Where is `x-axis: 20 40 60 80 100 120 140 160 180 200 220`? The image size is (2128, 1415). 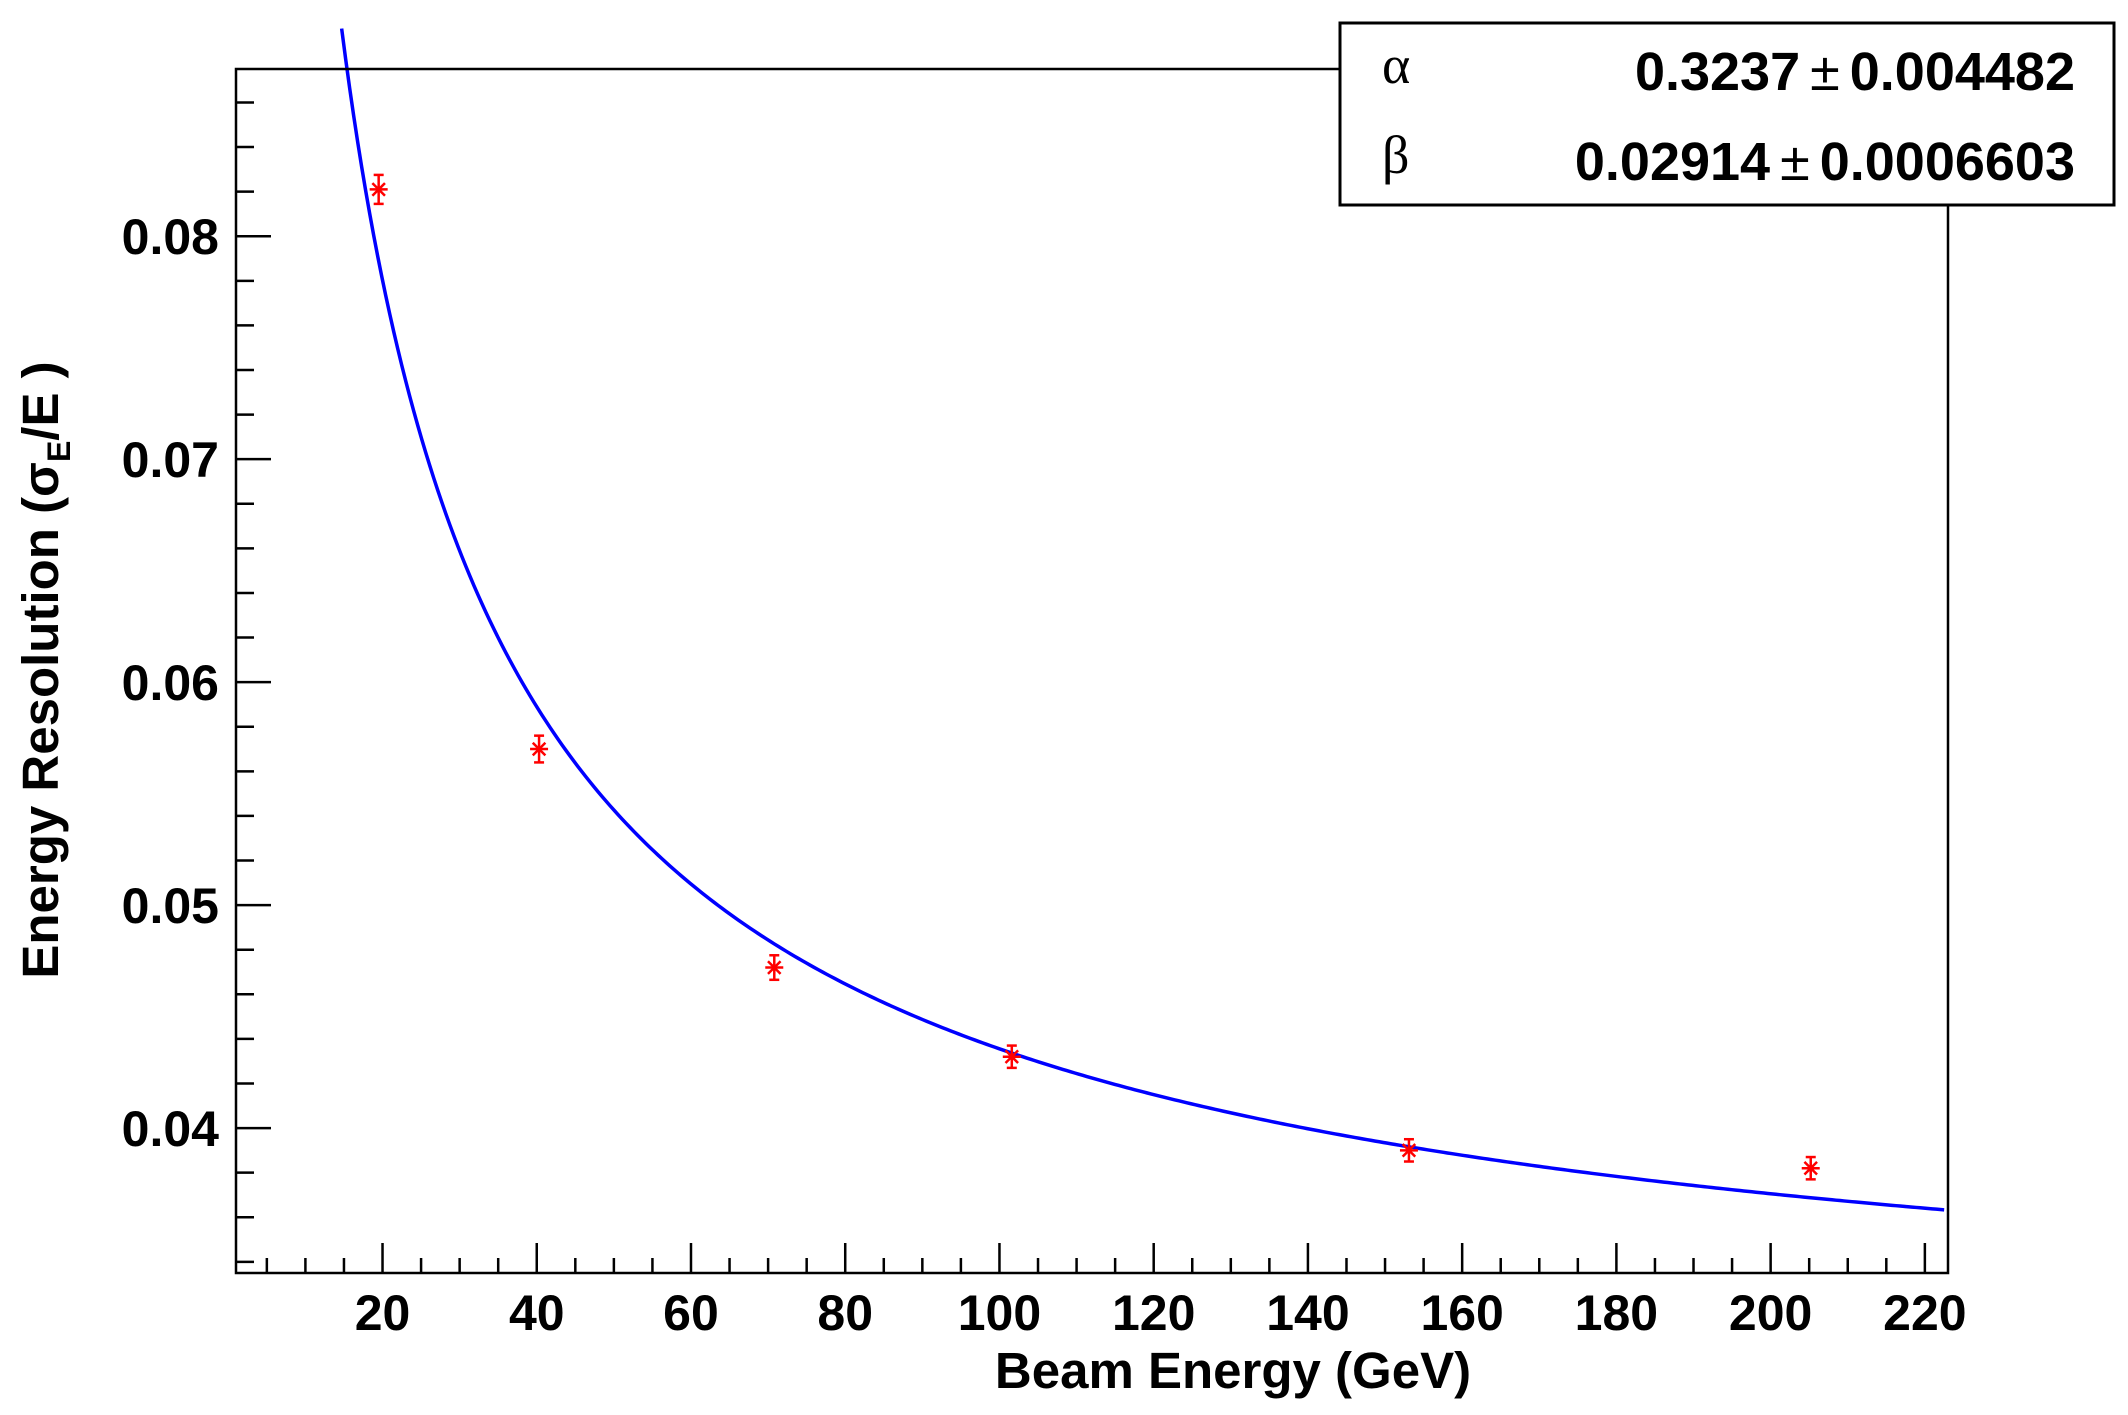
x-axis: 20 40 60 80 100 120 140 160 180 200 220 is located at coordinates (1116, 1292).